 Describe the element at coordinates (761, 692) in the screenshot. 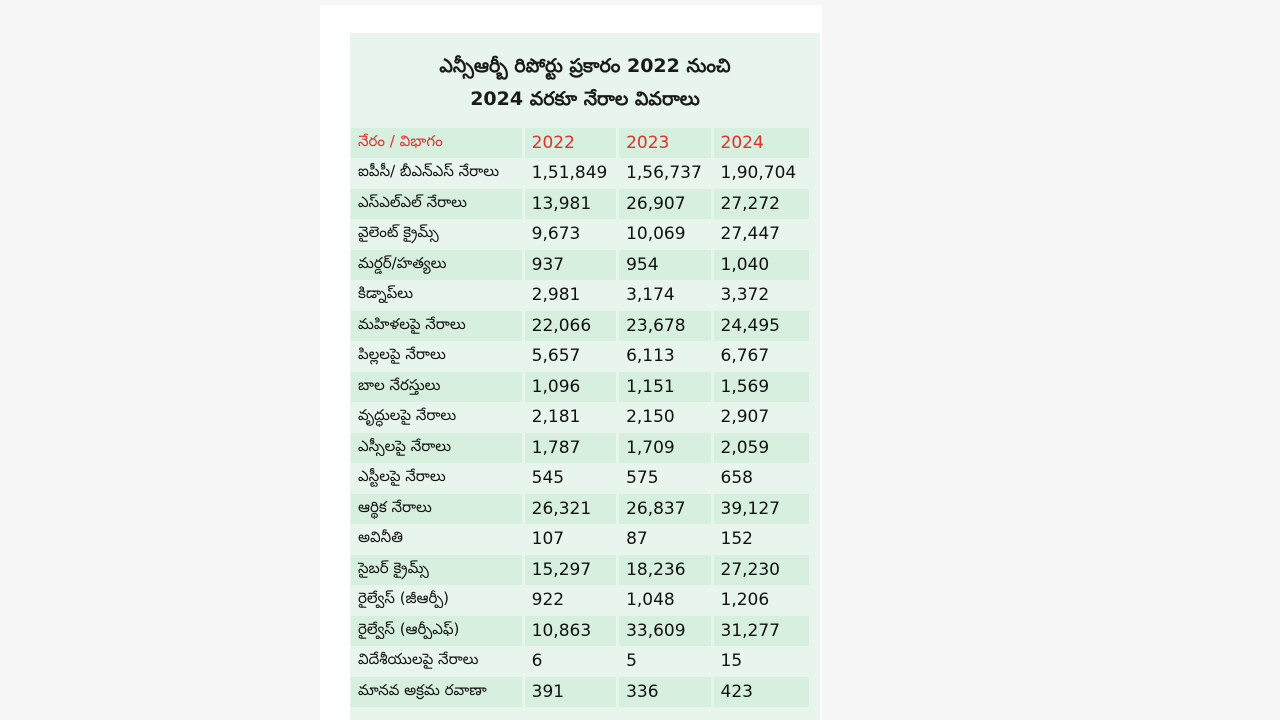

I see `table-cell: 423` at that location.